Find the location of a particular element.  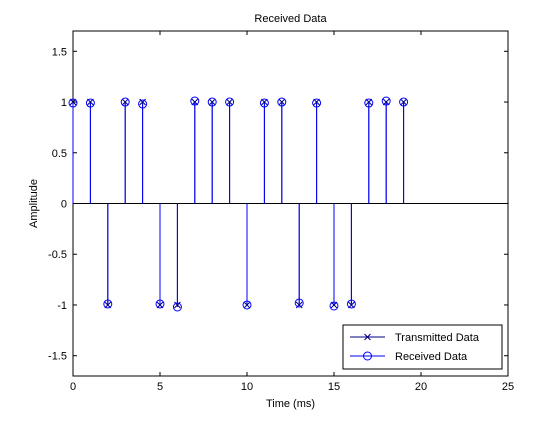

x-tick-label: 10 is located at coordinates (247, 387).